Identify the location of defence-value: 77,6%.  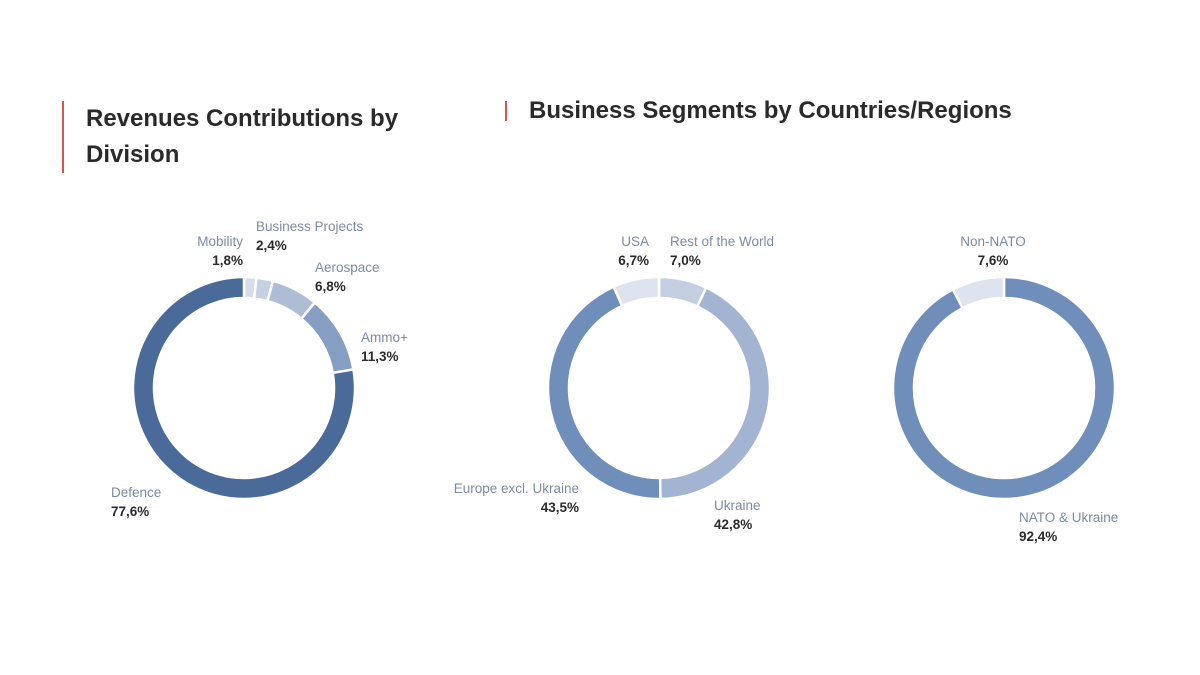
(130, 511).